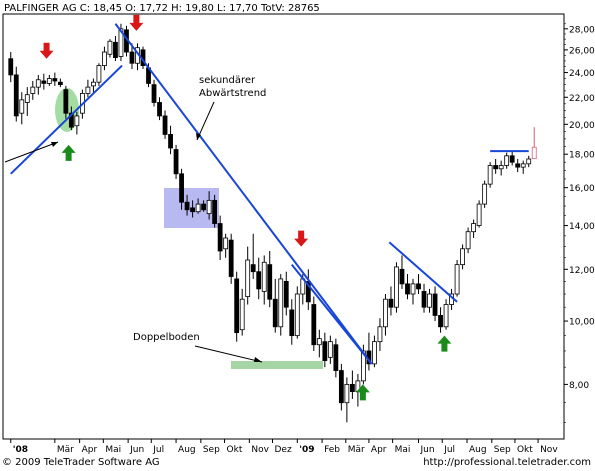 This screenshot has height=471, width=595. What do you see at coordinates (582, 99) in the screenshot?
I see `y-tick-label: 22,00` at bounding box center [582, 99].